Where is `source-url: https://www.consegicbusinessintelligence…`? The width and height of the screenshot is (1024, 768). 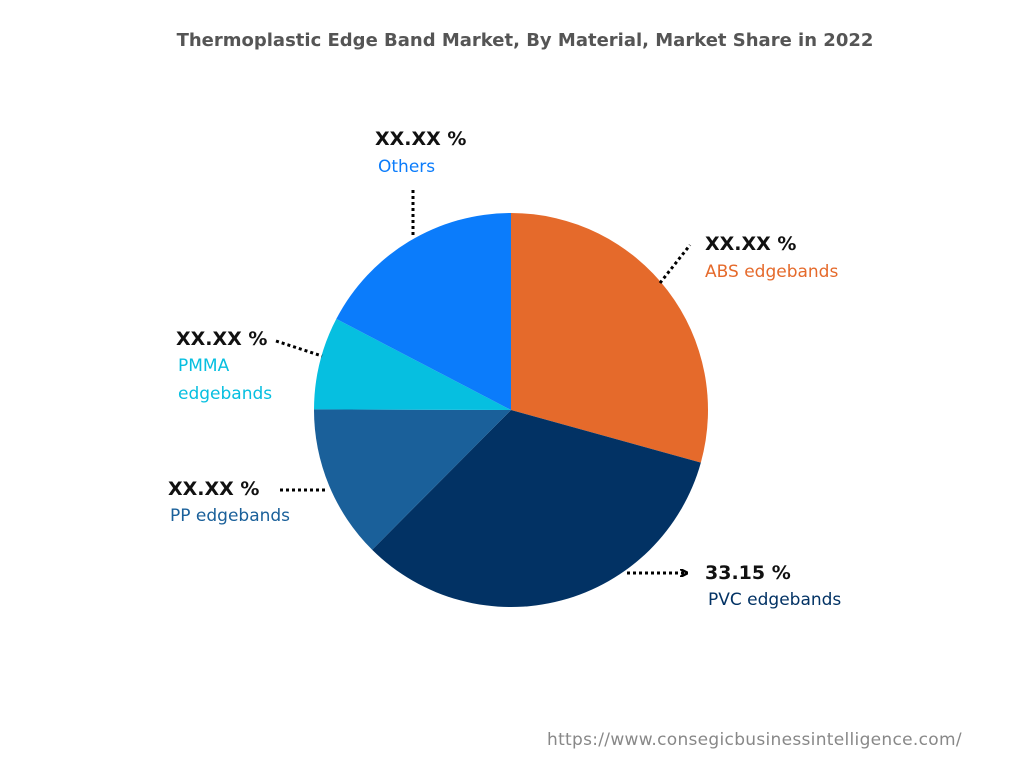 source-url: https://www.consegicbusinessintelligence… is located at coordinates (754, 740).